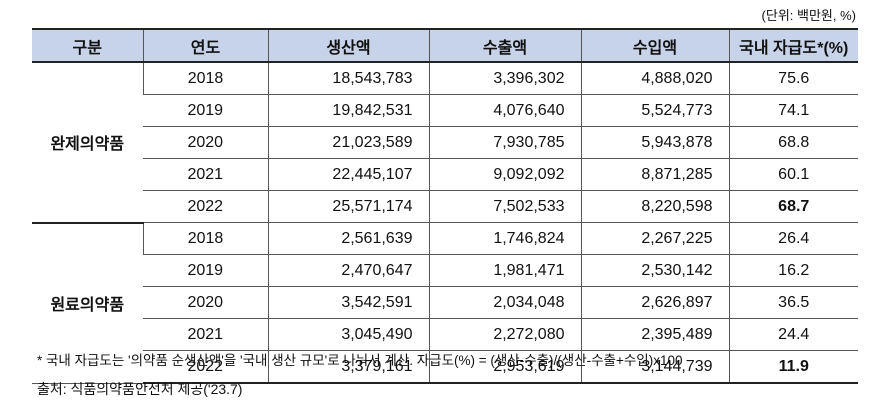 This screenshot has width=889, height=416. Describe the element at coordinates (793, 238) in the screenshot. I see `cell-rate: 26.4` at that location.